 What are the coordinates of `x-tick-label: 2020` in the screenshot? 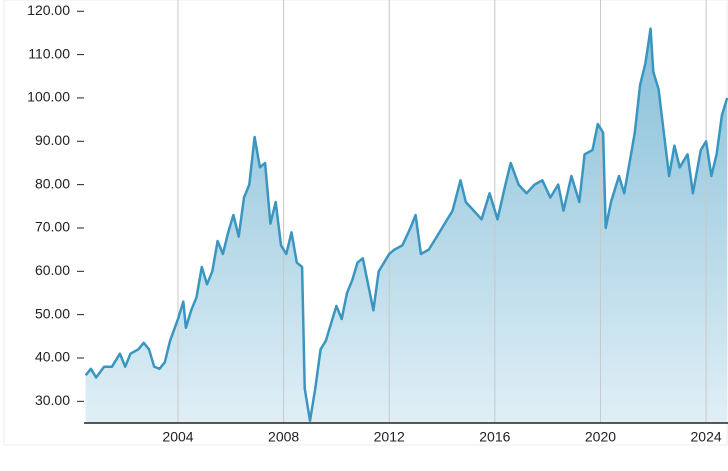 It's located at (600, 437).